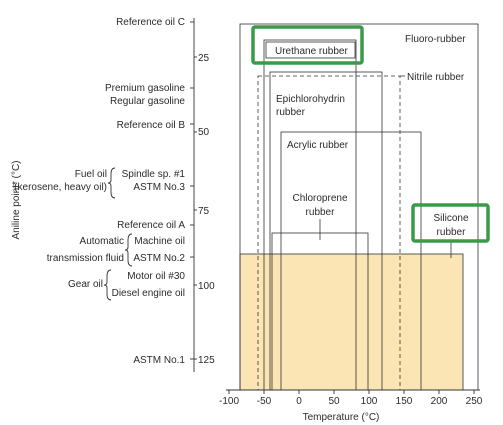 The image size is (503, 425). Describe the element at coordinates (435, 39) in the screenshot. I see `label-fluoro-rubber: Fluoro-rubber` at that location.